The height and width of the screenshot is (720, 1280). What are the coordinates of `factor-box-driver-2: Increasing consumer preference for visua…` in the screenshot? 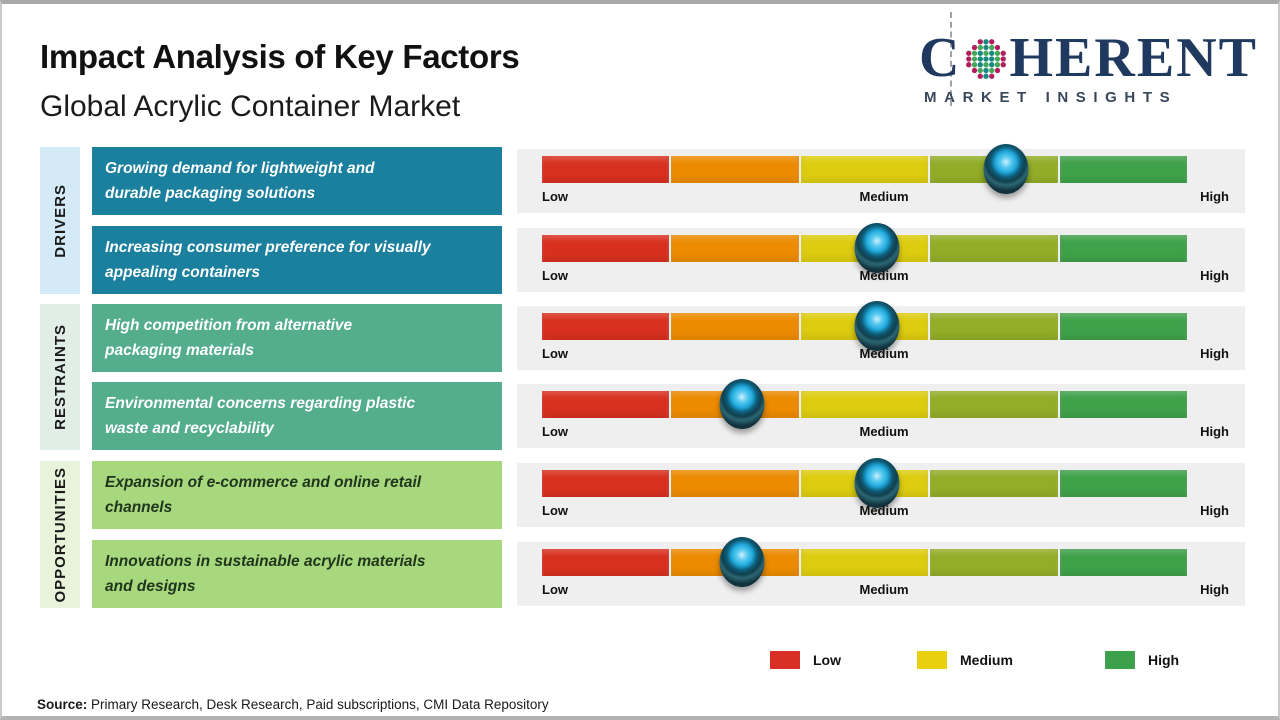 It's located at (297, 260).